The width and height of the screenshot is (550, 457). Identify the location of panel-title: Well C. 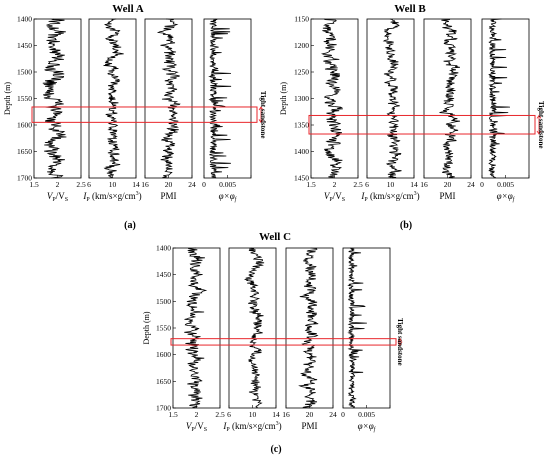
(275, 237).